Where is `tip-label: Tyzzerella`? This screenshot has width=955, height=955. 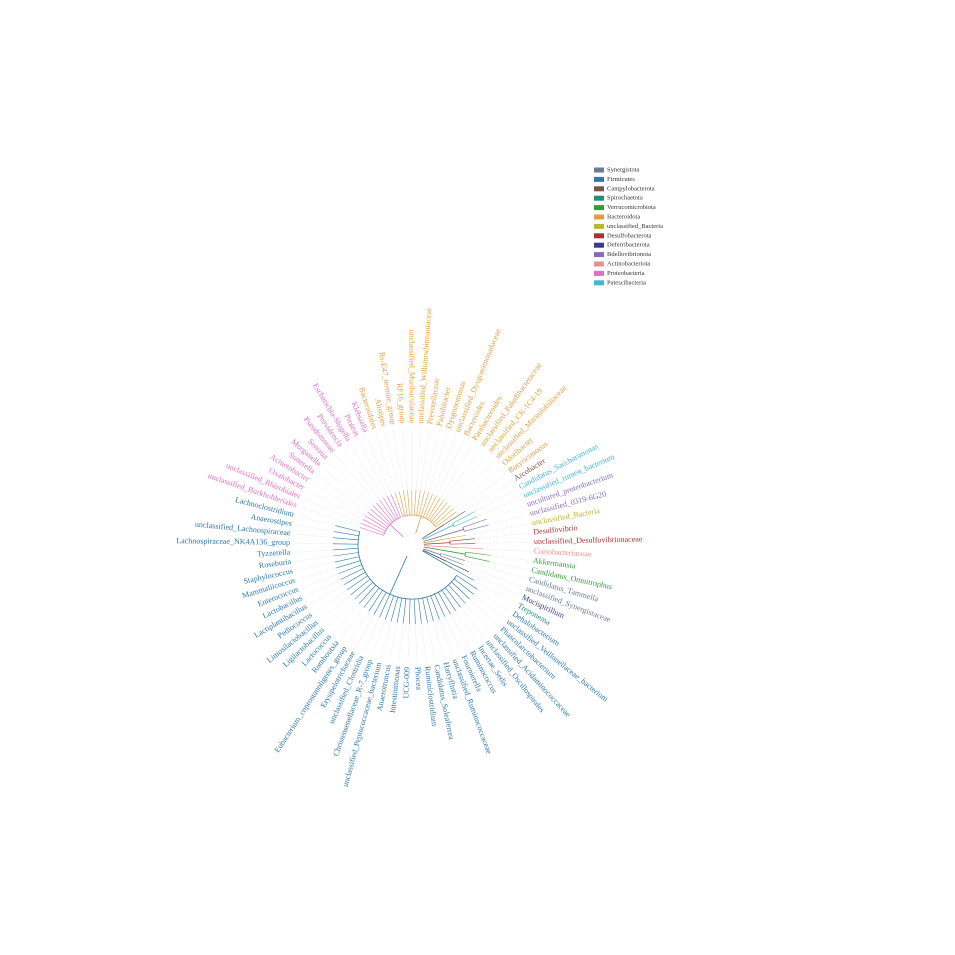
tip-label: Tyzzerella is located at coordinates (274, 552).